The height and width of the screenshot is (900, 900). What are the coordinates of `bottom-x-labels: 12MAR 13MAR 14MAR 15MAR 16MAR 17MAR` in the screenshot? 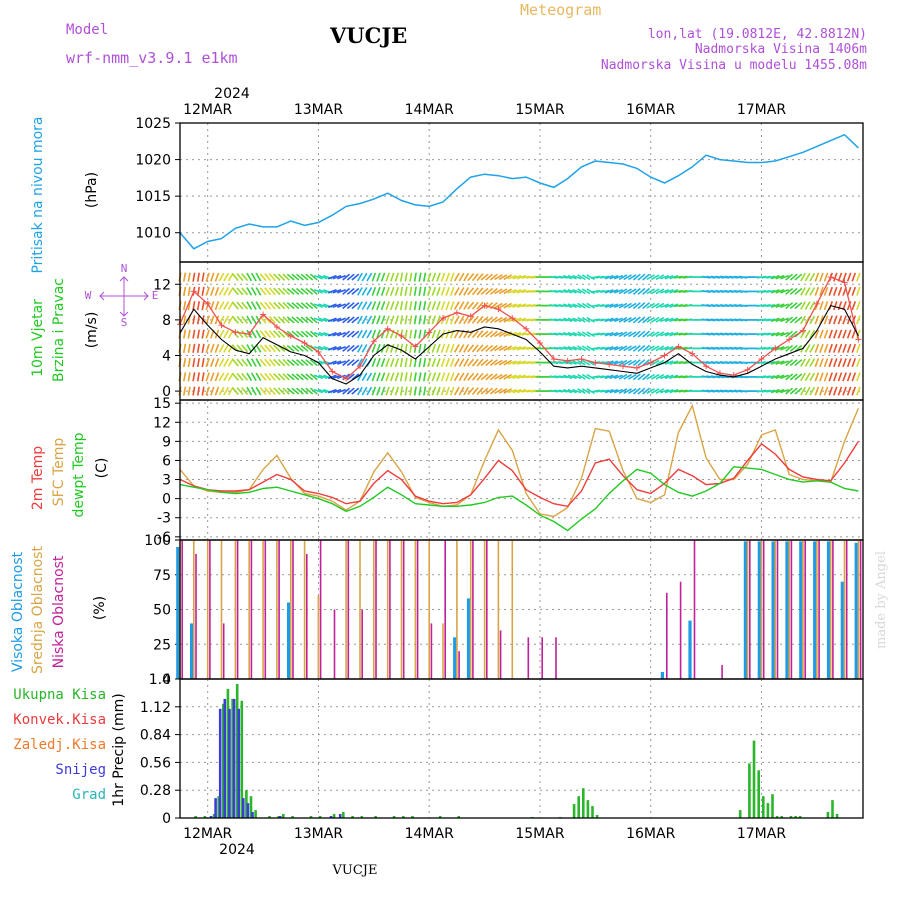 It's located at (484, 834).